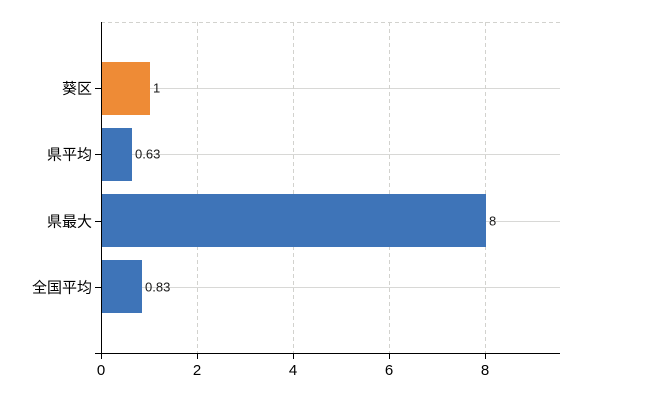  What do you see at coordinates (157, 88) in the screenshot?
I see `bar-value-label: 1` at bounding box center [157, 88].